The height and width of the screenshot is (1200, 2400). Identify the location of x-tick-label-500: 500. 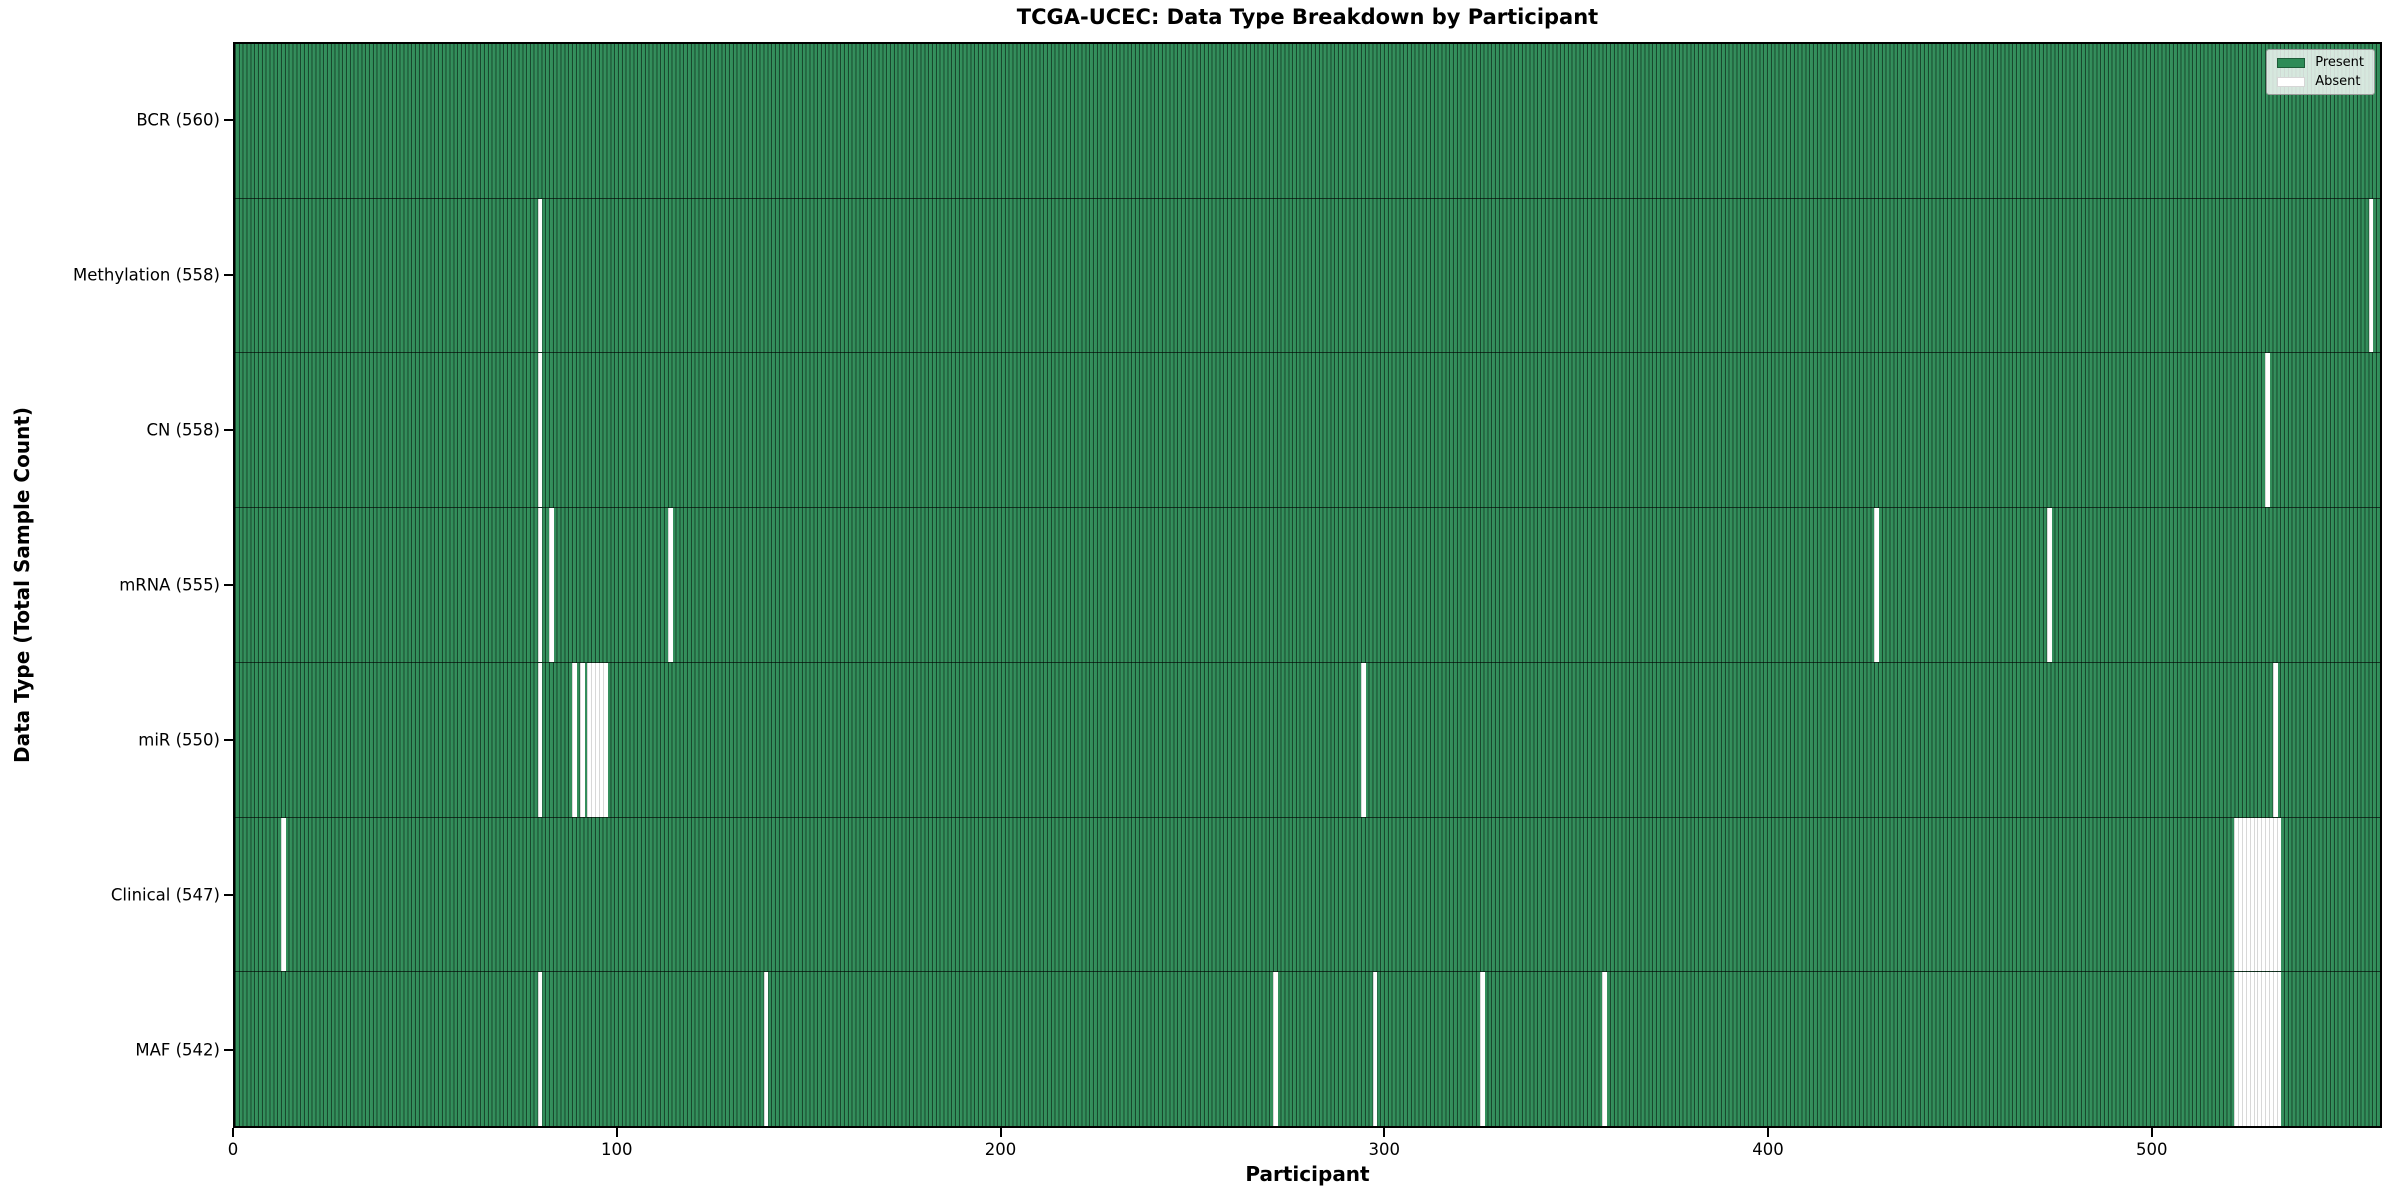
(2152, 1149).